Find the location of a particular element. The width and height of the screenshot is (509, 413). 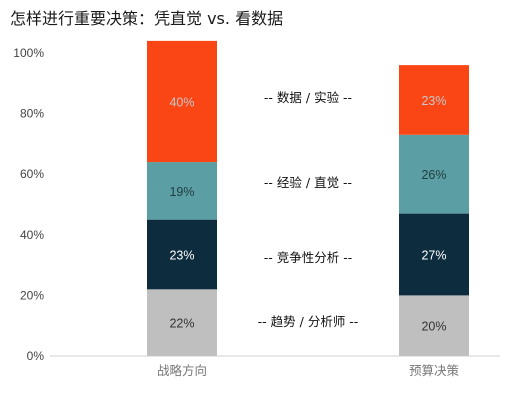

bar-value-label: 27% is located at coordinates (433, 255).